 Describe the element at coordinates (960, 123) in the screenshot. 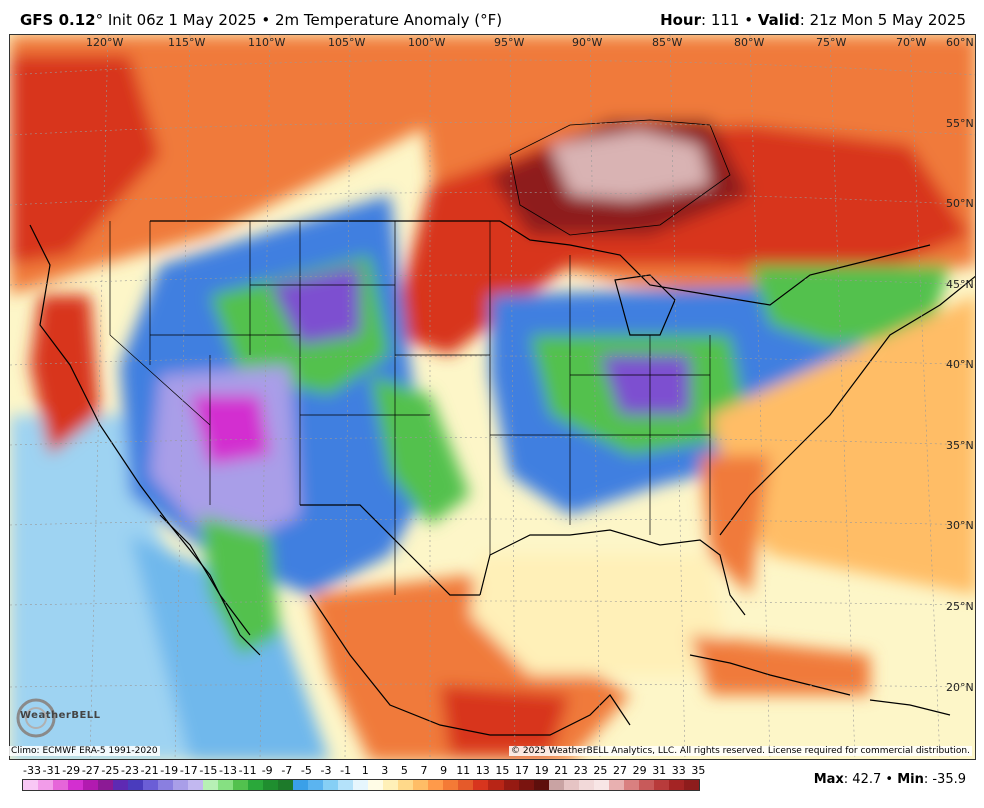

I see `lat-label-55n: 55°N` at that location.